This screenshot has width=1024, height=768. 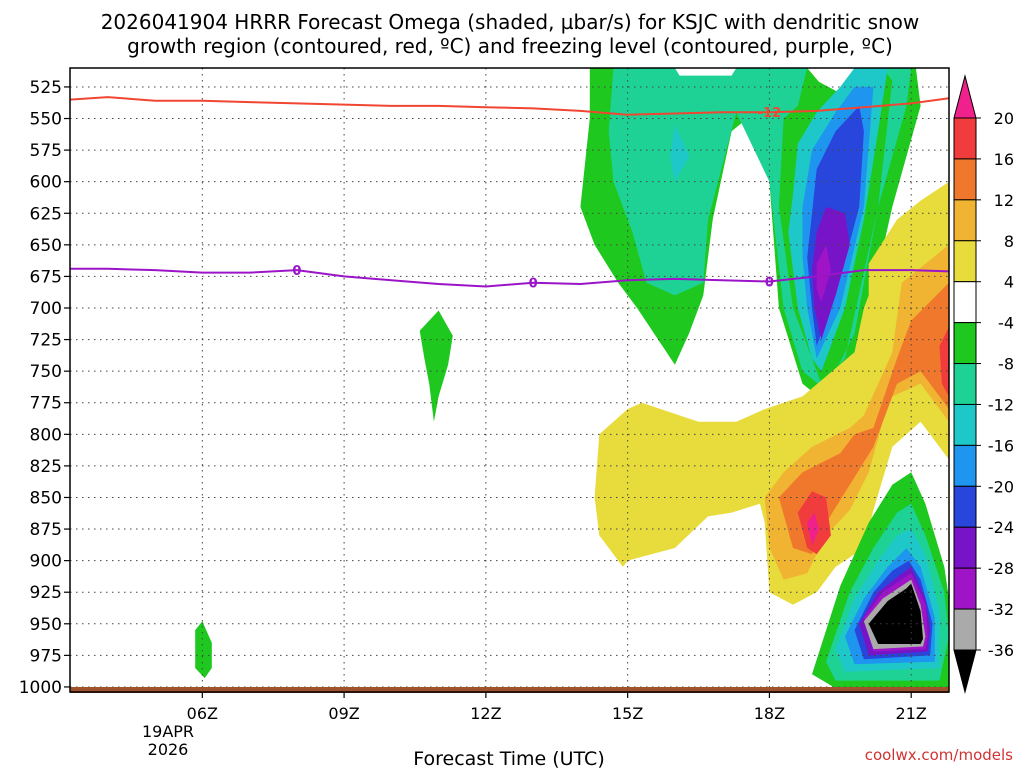 What do you see at coordinates (705, 72) in the screenshot?
I see `omega-region-g8-top-notch` at bounding box center [705, 72].